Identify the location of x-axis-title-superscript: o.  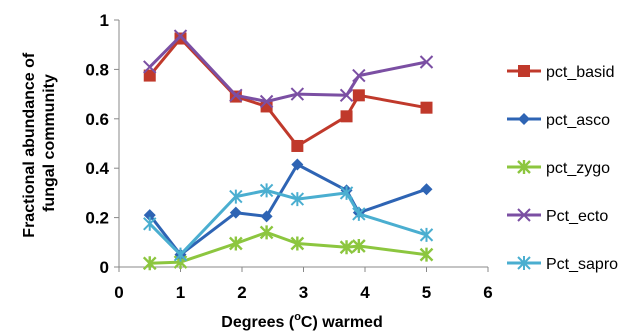
(297, 317).